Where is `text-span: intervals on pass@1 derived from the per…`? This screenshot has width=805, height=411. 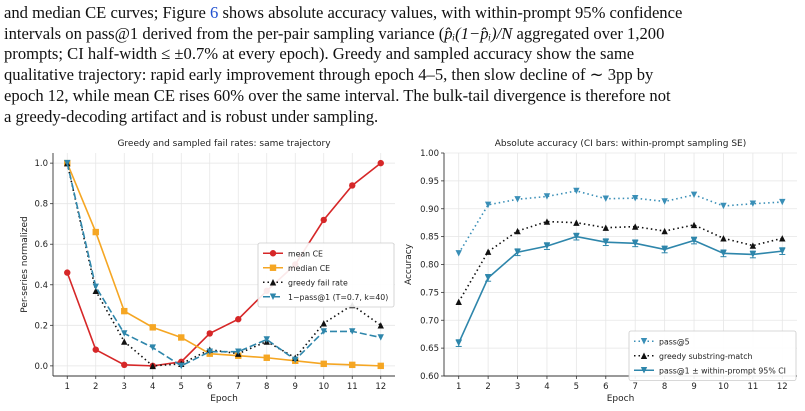
text-span: intervals on pass@1 derived from the per… is located at coordinates (224, 33).